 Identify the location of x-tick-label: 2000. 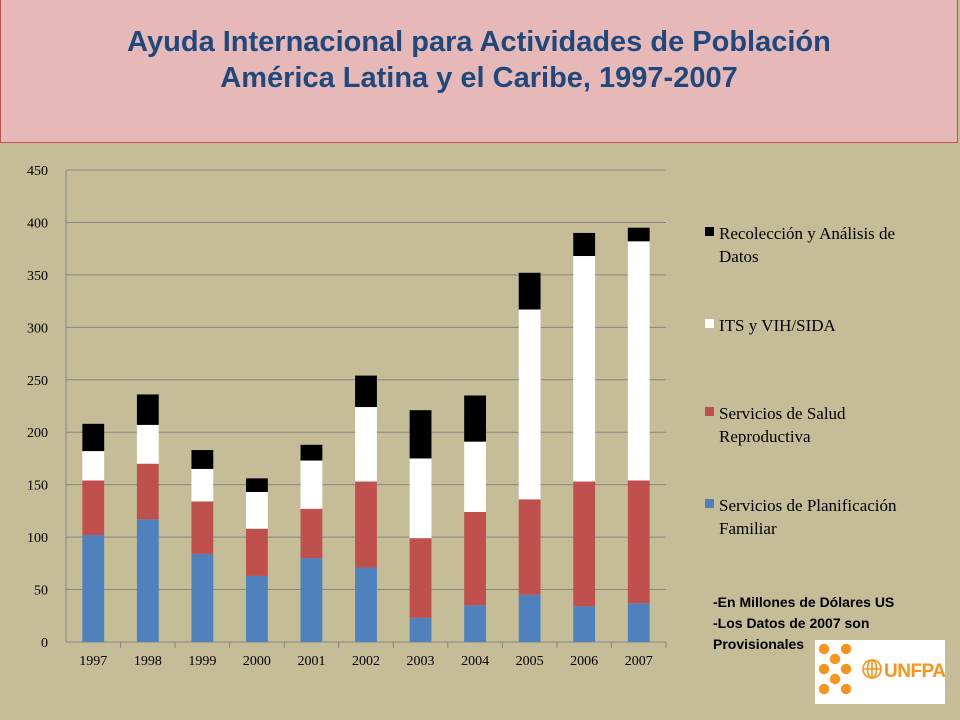
(257, 661).